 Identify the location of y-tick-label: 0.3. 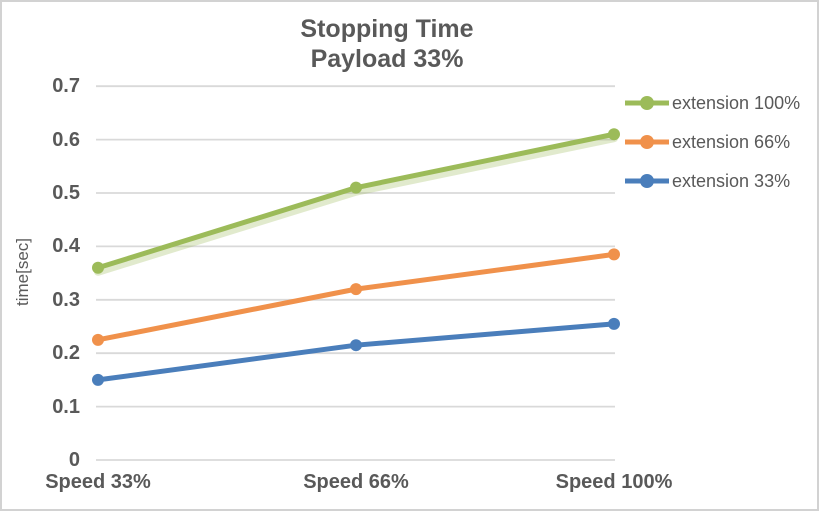
(66, 299).